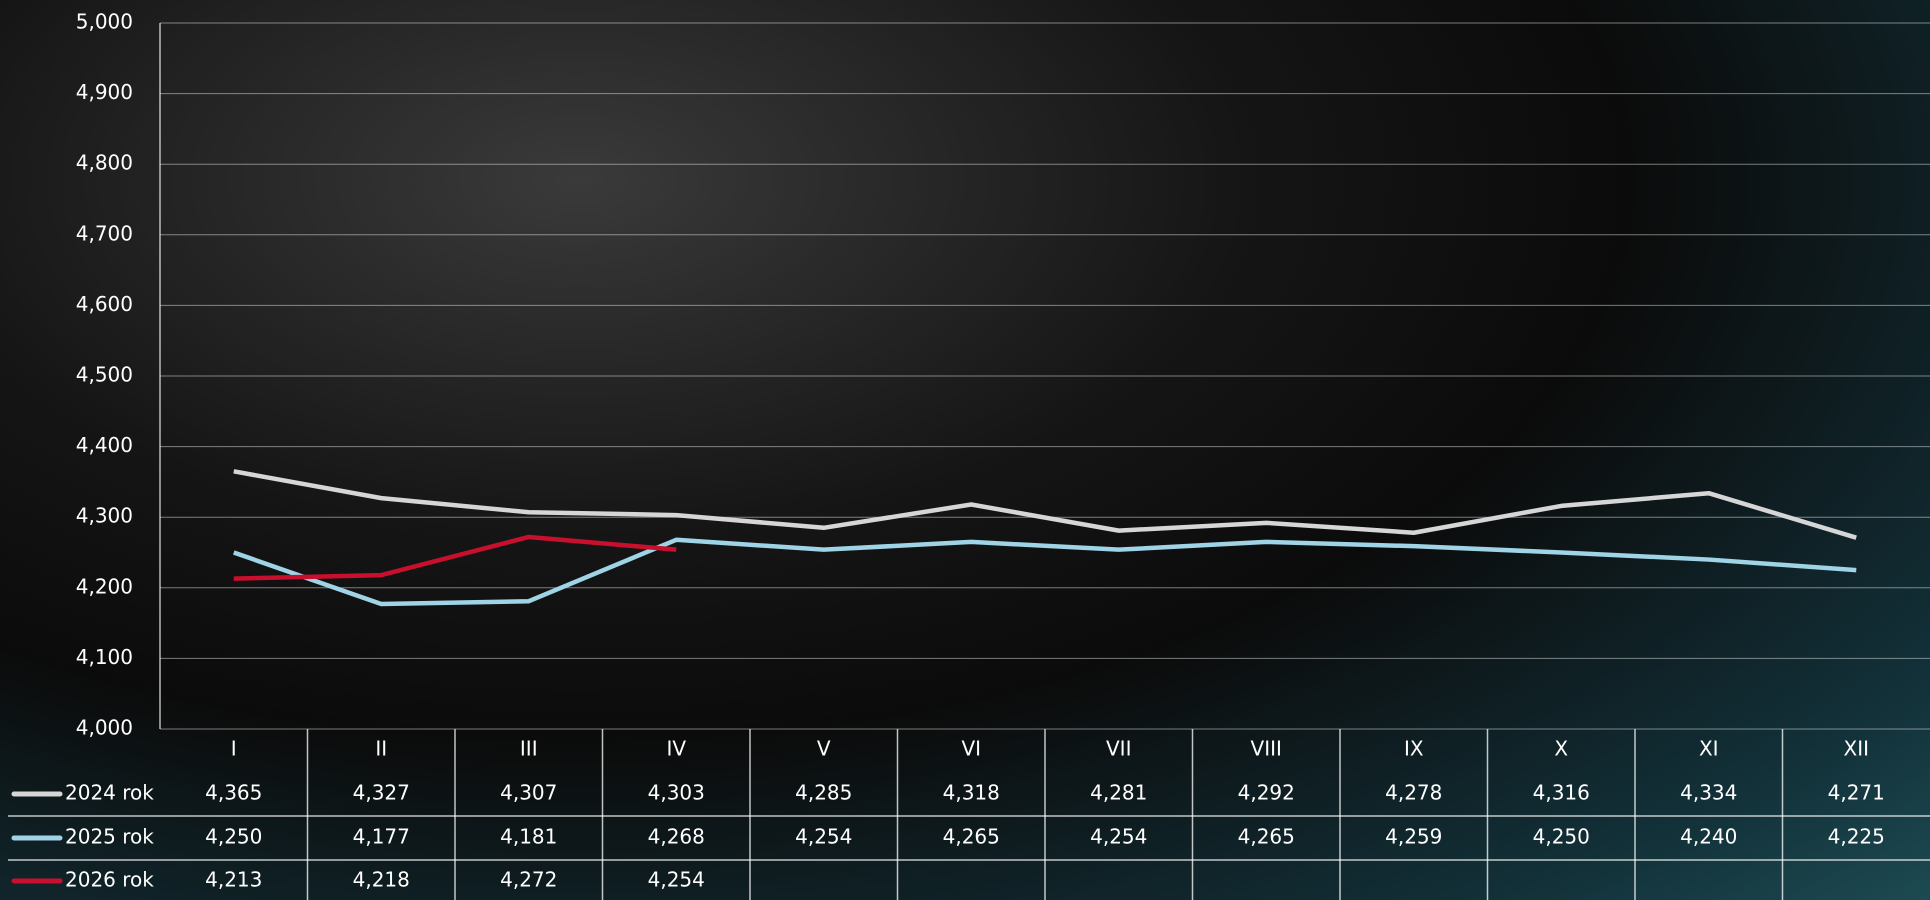 Image resolution: width=1930 pixels, height=900 pixels. What do you see at coordinates (1118, 793) in the screenshot?
I see `table-value: 4,281` at bounding box center [1118, 793].